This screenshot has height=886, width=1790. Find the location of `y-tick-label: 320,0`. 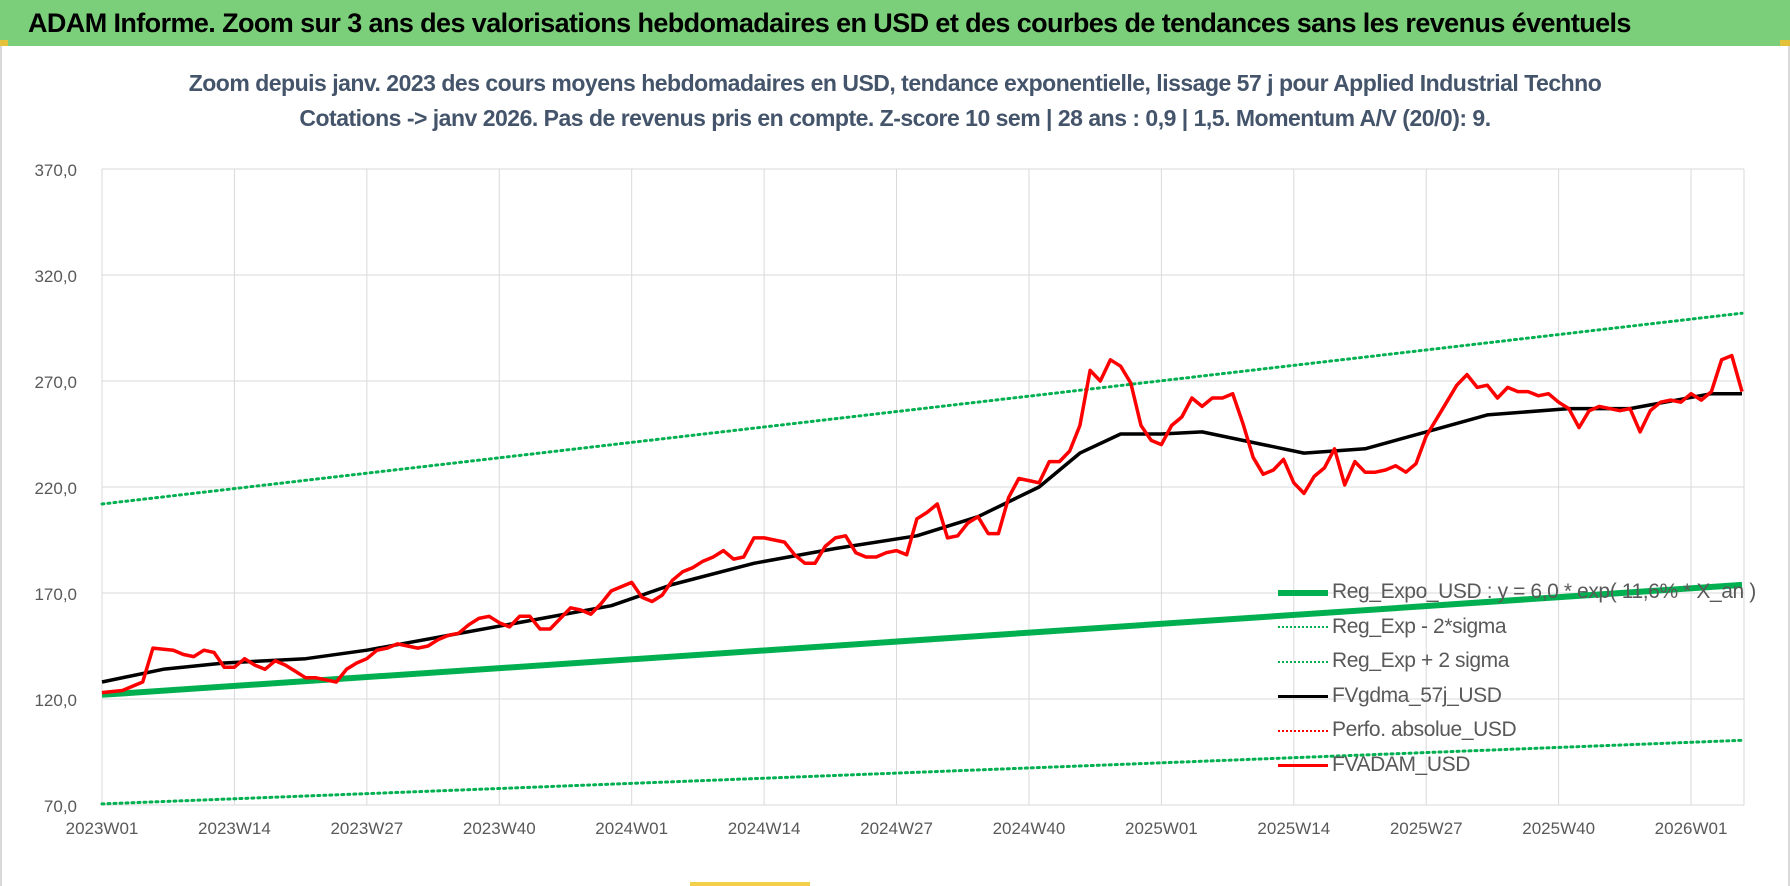

y-tick-label: 320,0 is located at coordinates (55, 276).